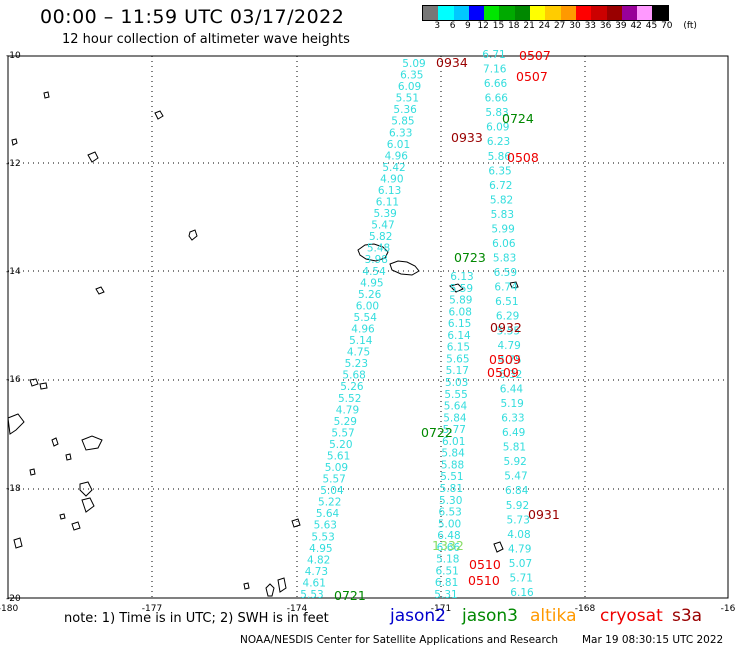  Describe the element at coordinates (506, 288) in the screenshot. I see `wave-height-value: 6.74` at that location.